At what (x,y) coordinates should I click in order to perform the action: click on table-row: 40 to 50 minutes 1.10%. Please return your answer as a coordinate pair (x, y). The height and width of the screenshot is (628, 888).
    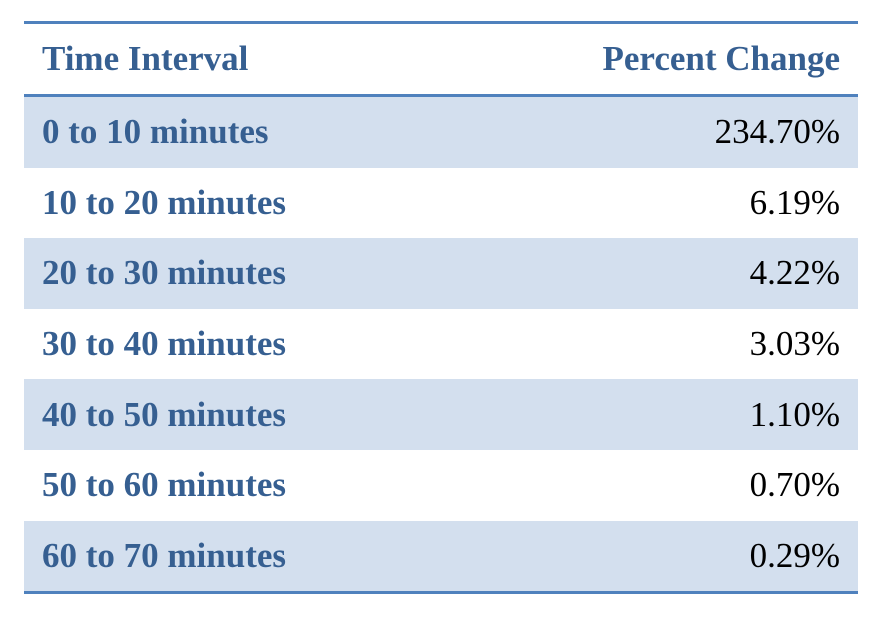
    Looking at the image, I should click on (441, 414).